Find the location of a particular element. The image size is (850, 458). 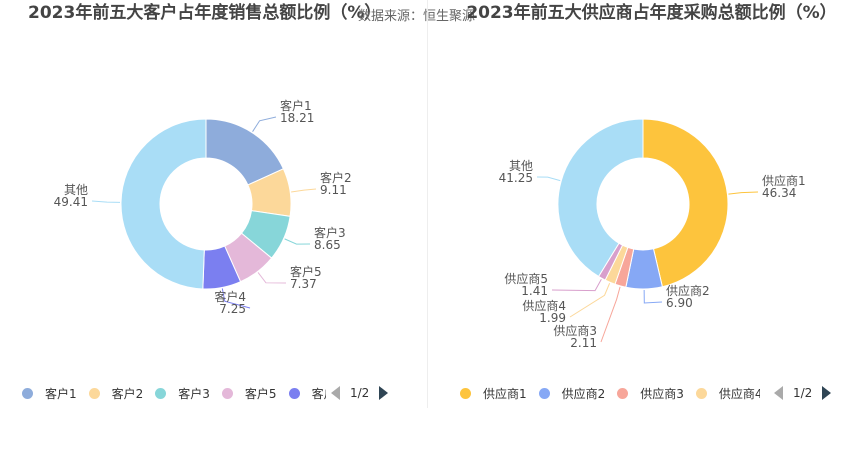

legend-label: 客户1 is located at coordinates (61, 393).